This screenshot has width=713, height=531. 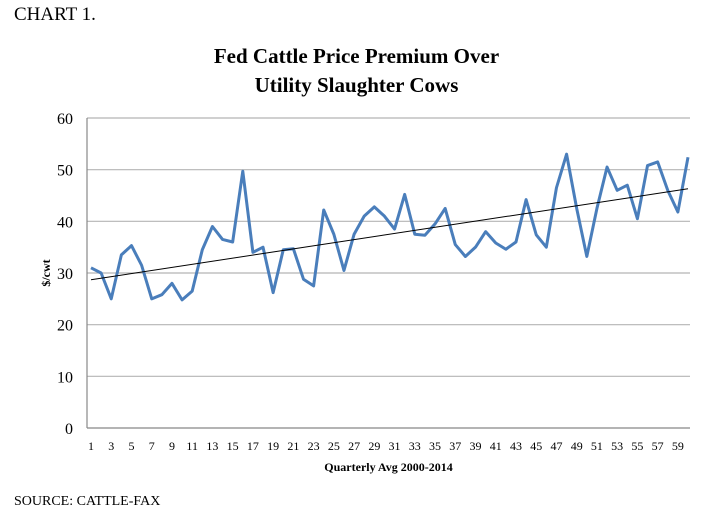 I want to click on x-tick-label: 45, so click(x=536, y=446).